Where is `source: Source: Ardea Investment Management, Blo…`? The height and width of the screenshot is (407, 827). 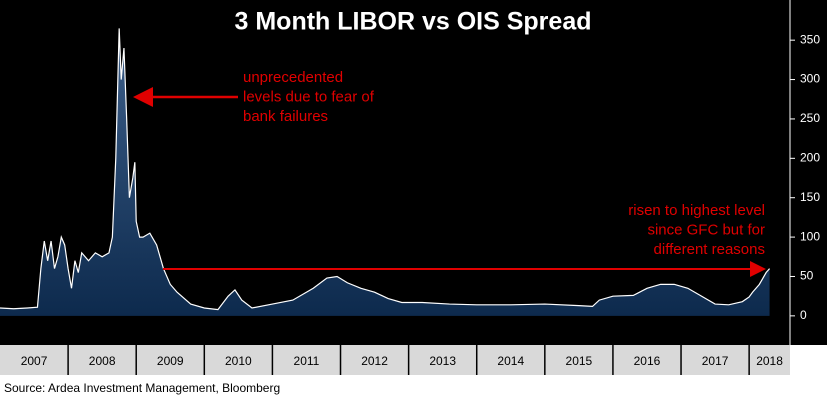 source: Source: Ardea Investment Management, Blo… is located at coordinates (142, 388).